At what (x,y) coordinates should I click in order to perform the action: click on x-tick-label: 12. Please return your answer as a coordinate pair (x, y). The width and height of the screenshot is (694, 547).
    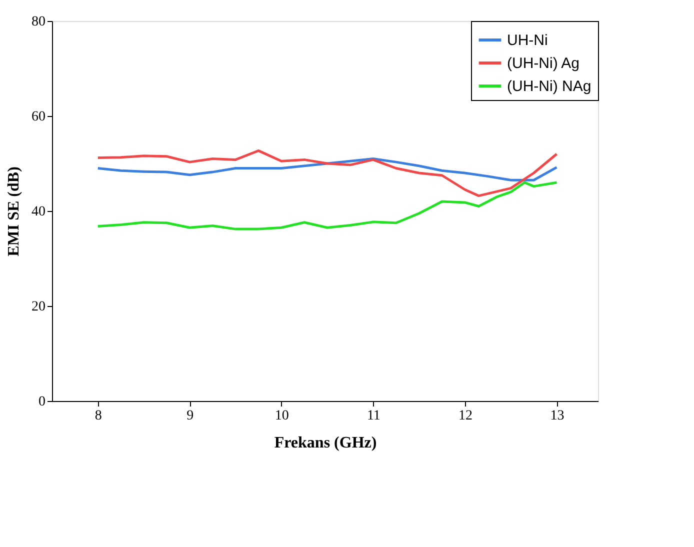
    Looking at the image, I should click on (465, 416).